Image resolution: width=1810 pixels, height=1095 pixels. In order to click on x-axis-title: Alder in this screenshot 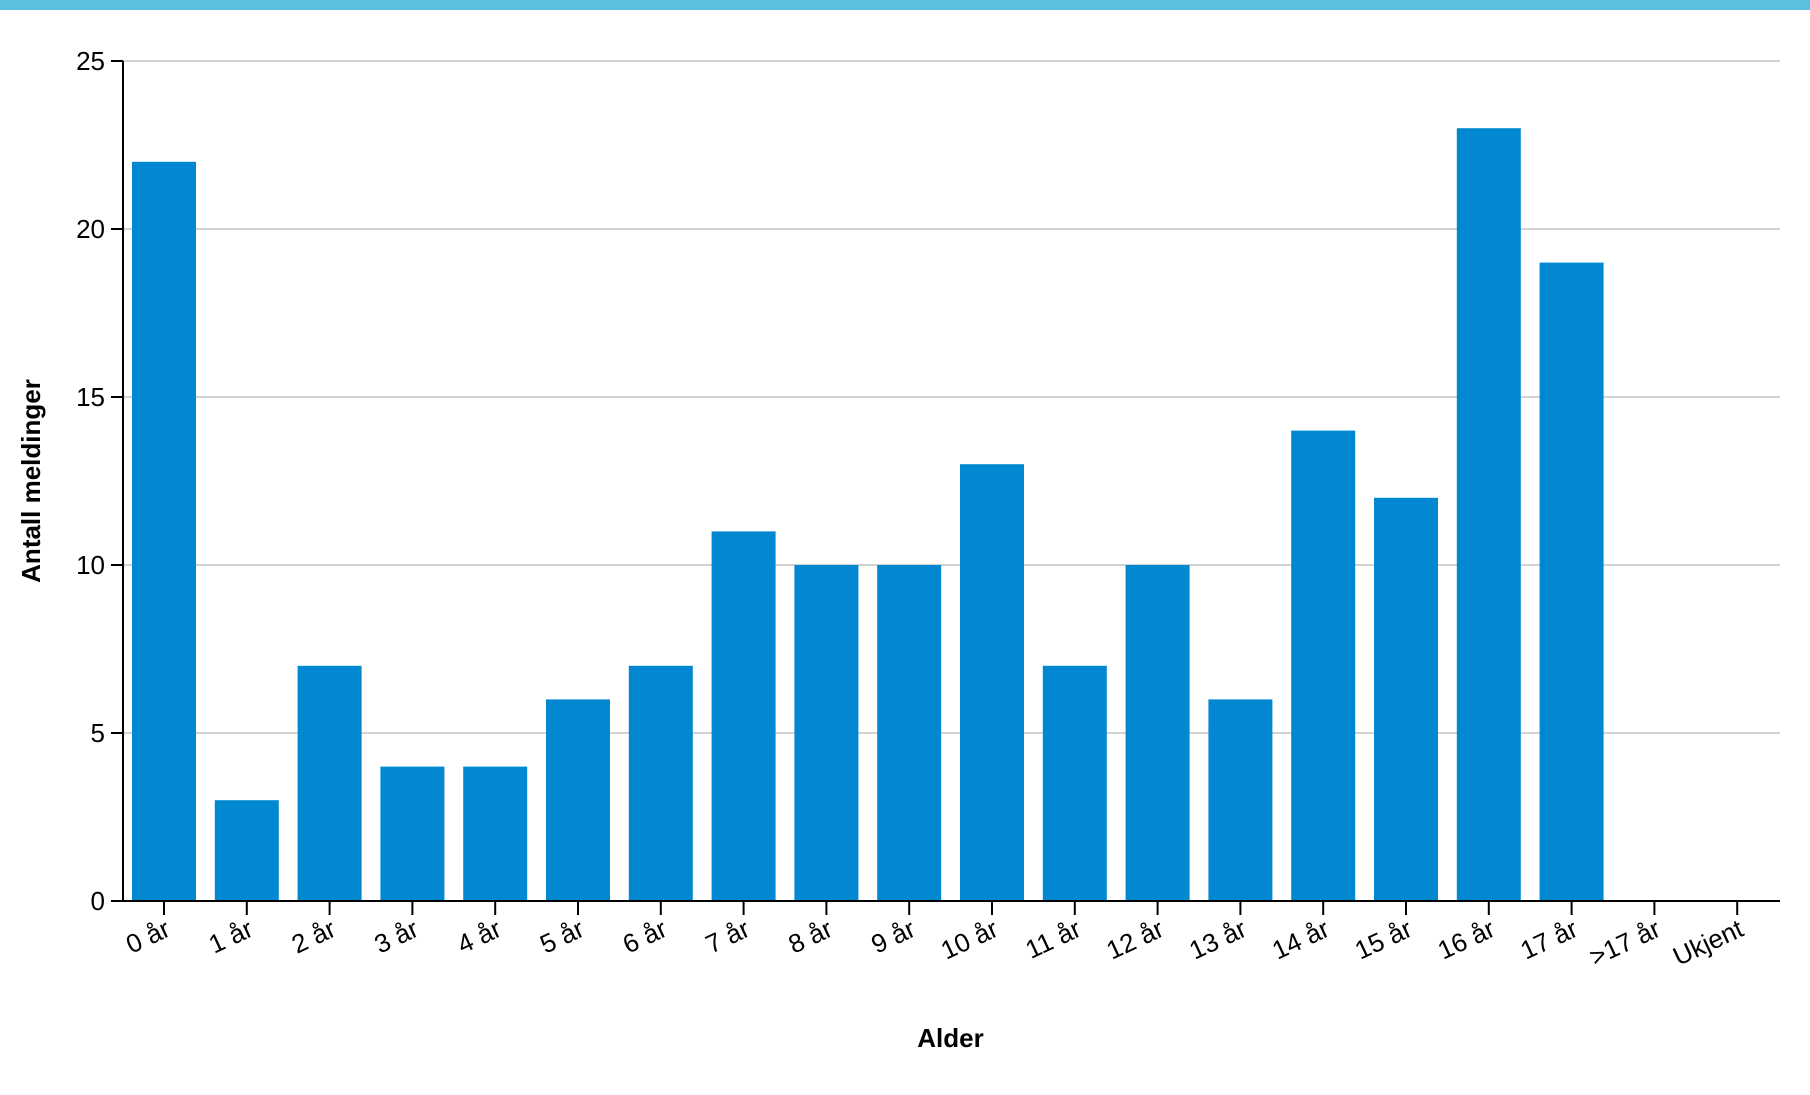, I will do `click(950, 1038)`.